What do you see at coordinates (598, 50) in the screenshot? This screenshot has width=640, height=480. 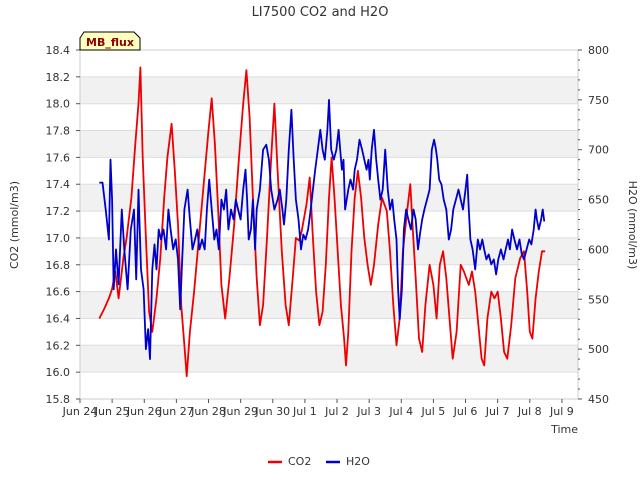 I see `y-right-tick-label: 800` at bounding box center [598, 50].